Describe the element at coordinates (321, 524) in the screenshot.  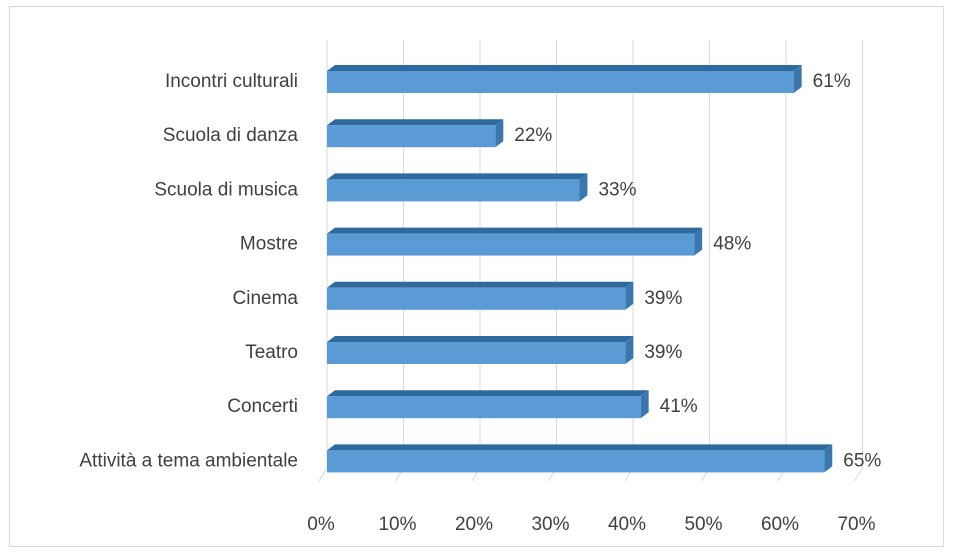
I see `x-tick-label: 0%` at that location.